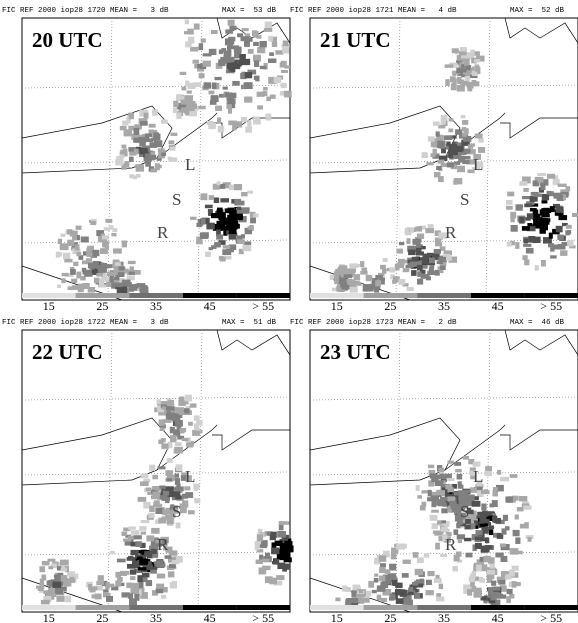  Describe the element at coordinates (337, 306) in the screenshot. I see `colorbar-label: 15` at that location.